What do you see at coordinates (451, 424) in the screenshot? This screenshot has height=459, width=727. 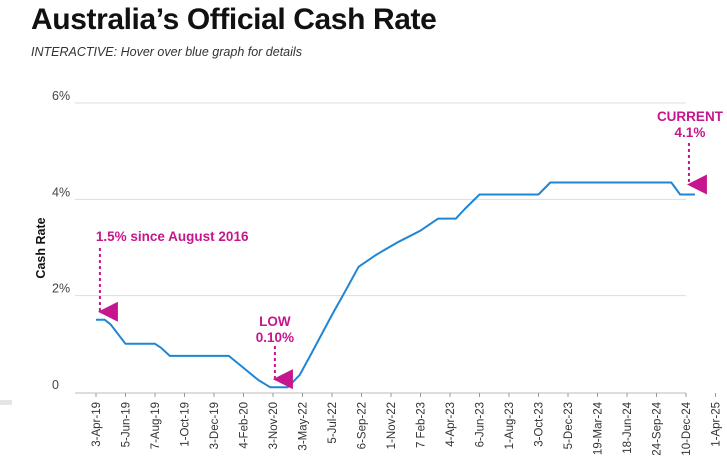 I see `x-tick-label: 4-Apr-23` at bounding box center [451, 424].